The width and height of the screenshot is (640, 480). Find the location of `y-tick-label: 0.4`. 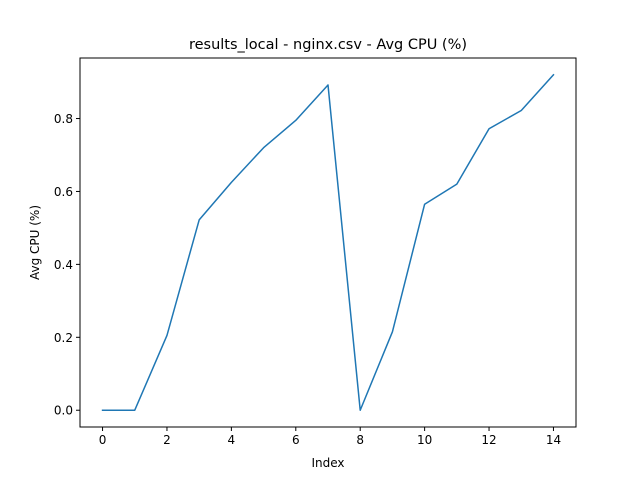

y-tick-label: 0.4 is located at coordinates (63, 265).